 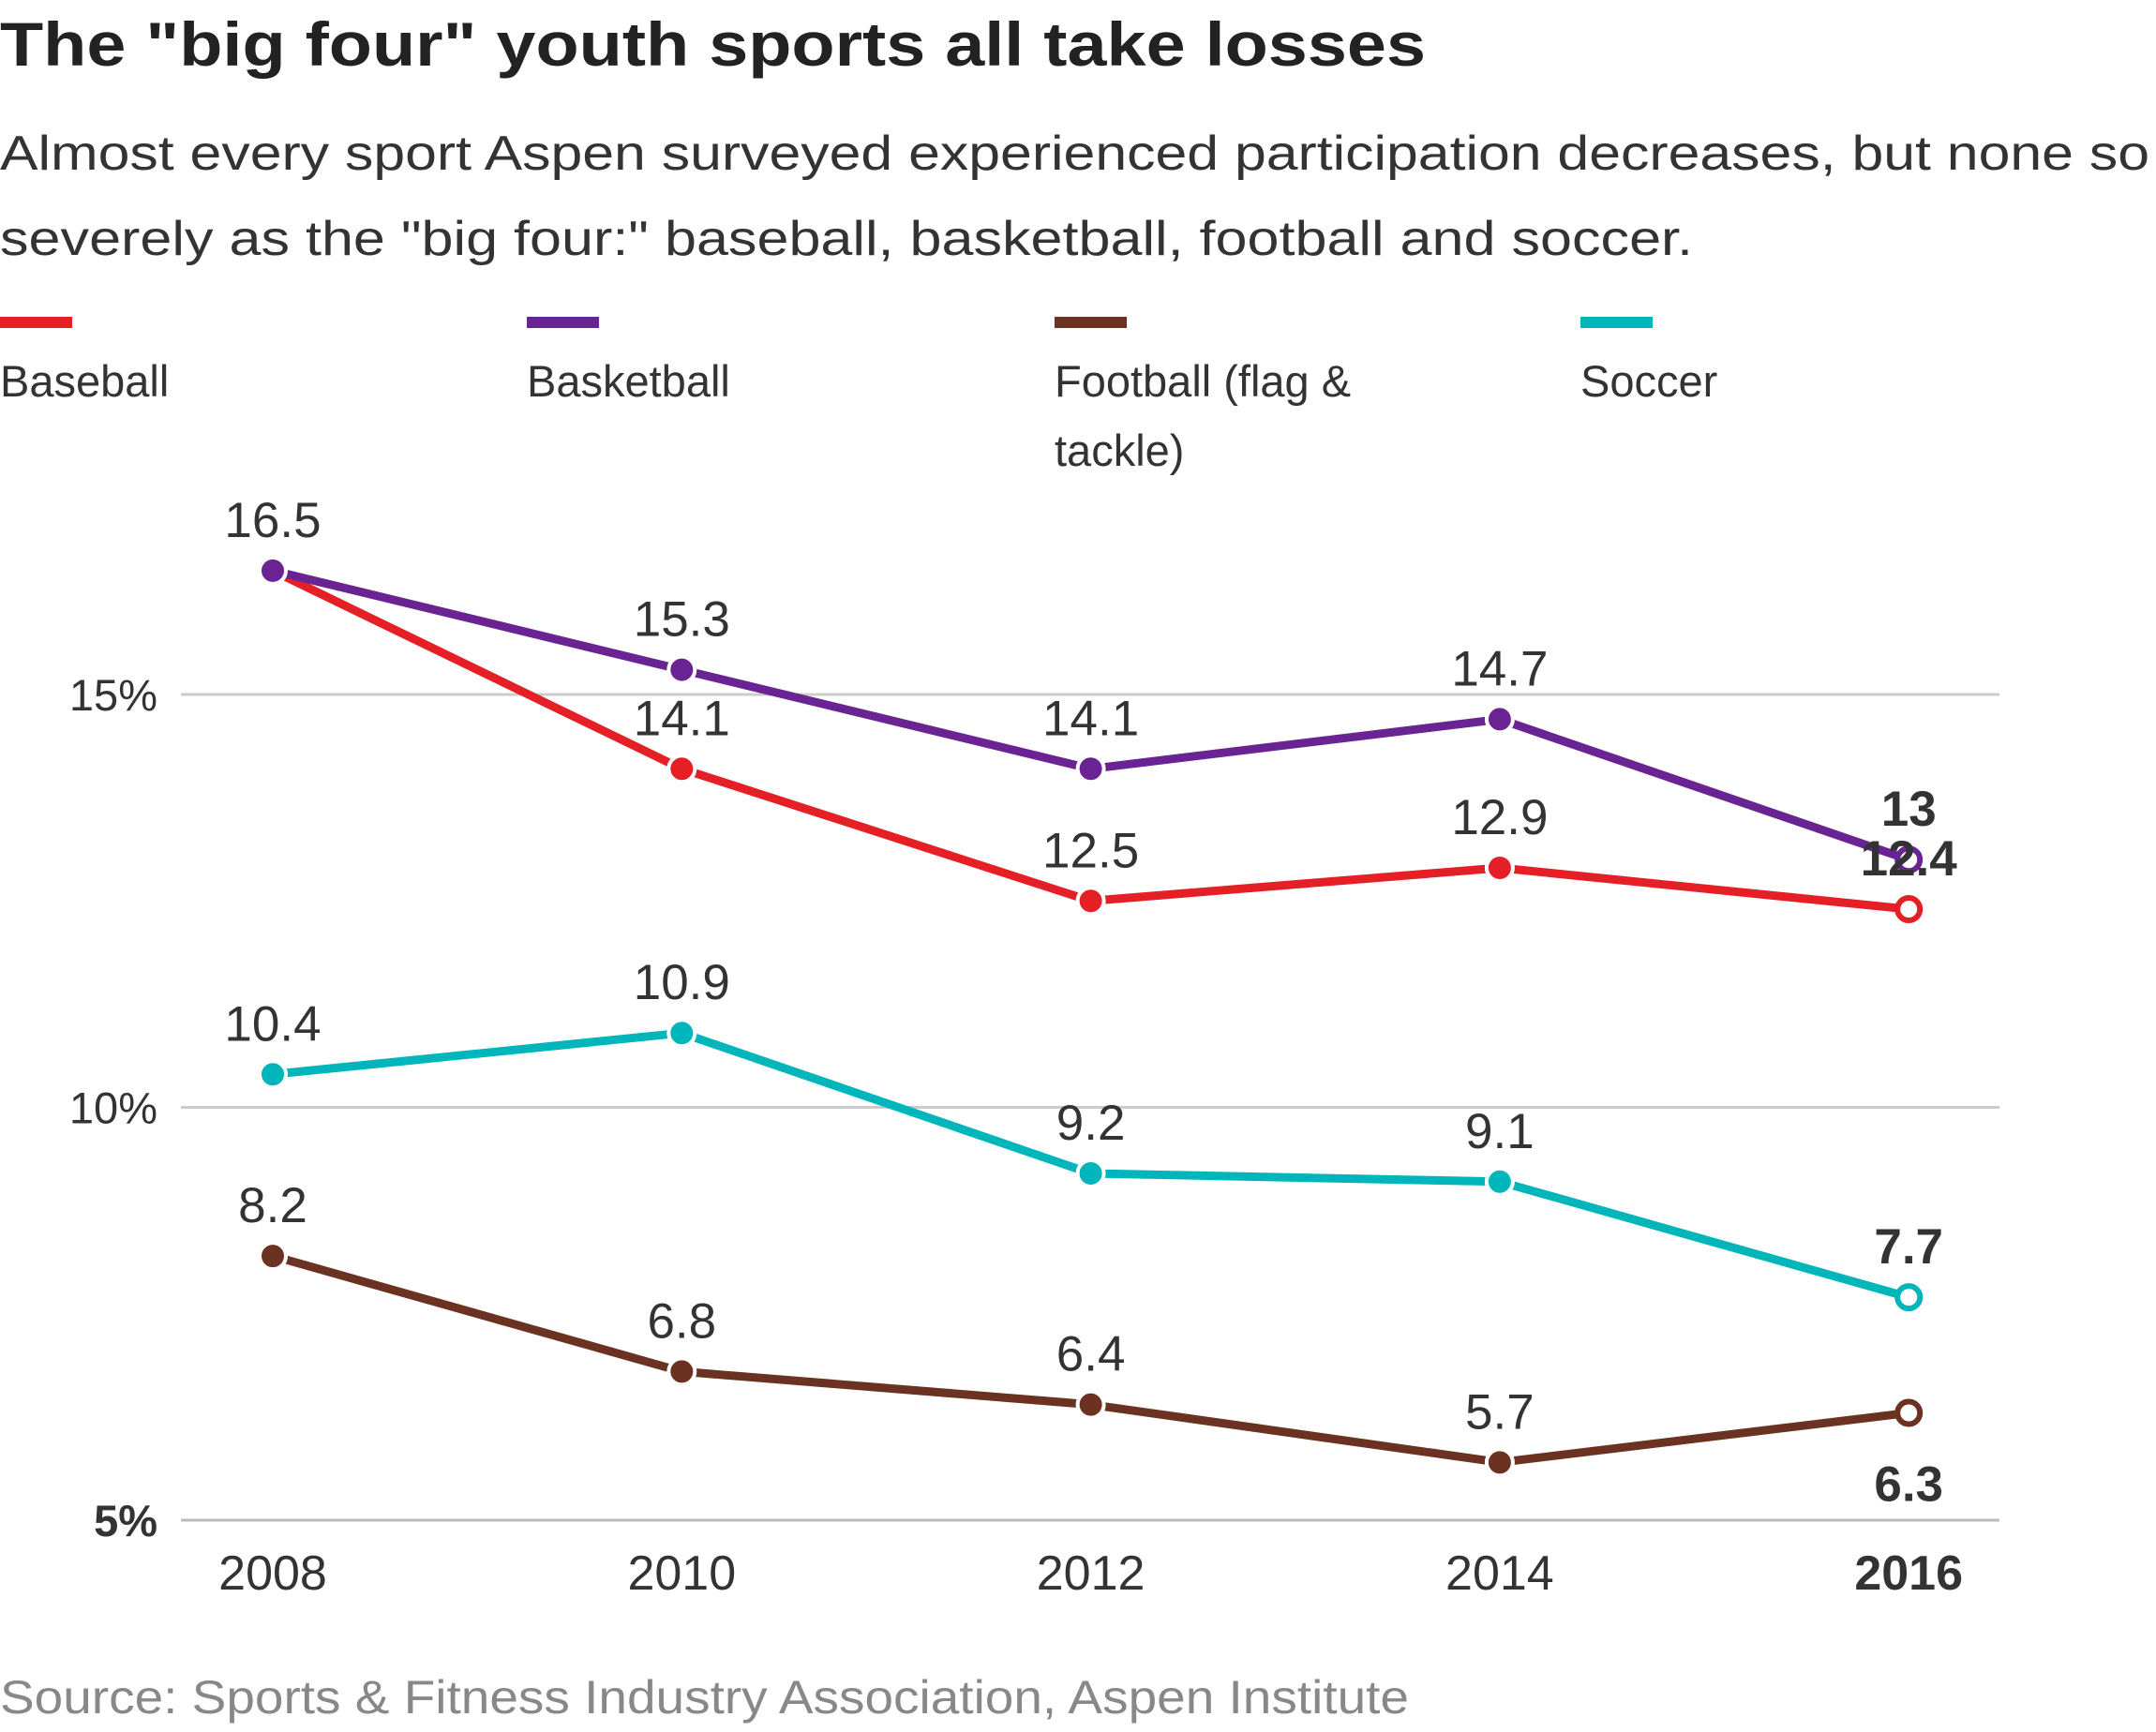 What do you see at coordinates (682, 1573) in the screenshot?
I see `x-tick-label: 2010` at bounding box center [682, 1573].